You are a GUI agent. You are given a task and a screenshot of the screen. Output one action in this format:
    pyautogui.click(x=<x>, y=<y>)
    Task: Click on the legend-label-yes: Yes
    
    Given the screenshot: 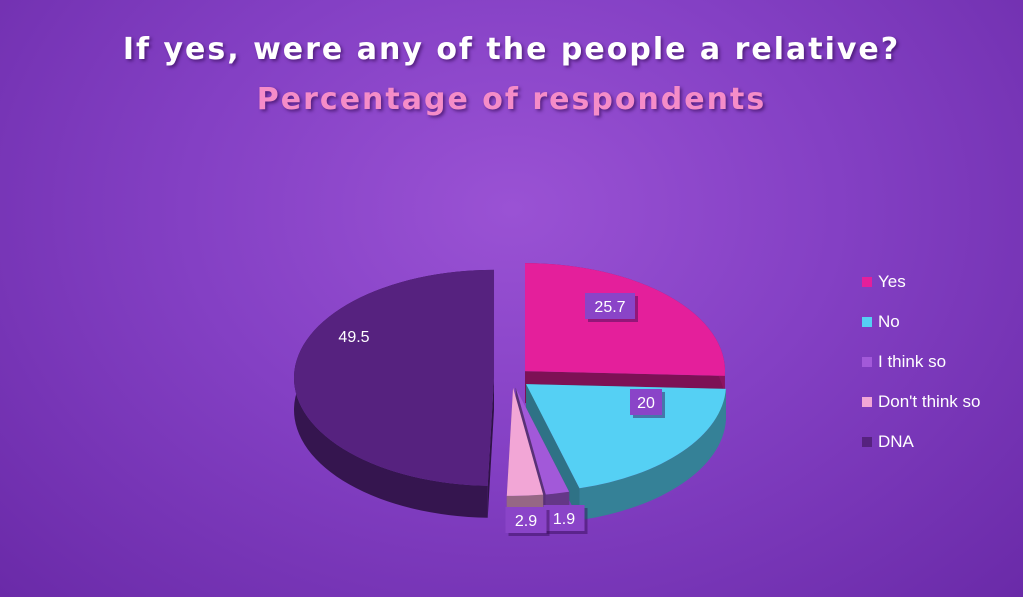 What is the action you would take?
    pyautogui.click(x=892, y=281)
    